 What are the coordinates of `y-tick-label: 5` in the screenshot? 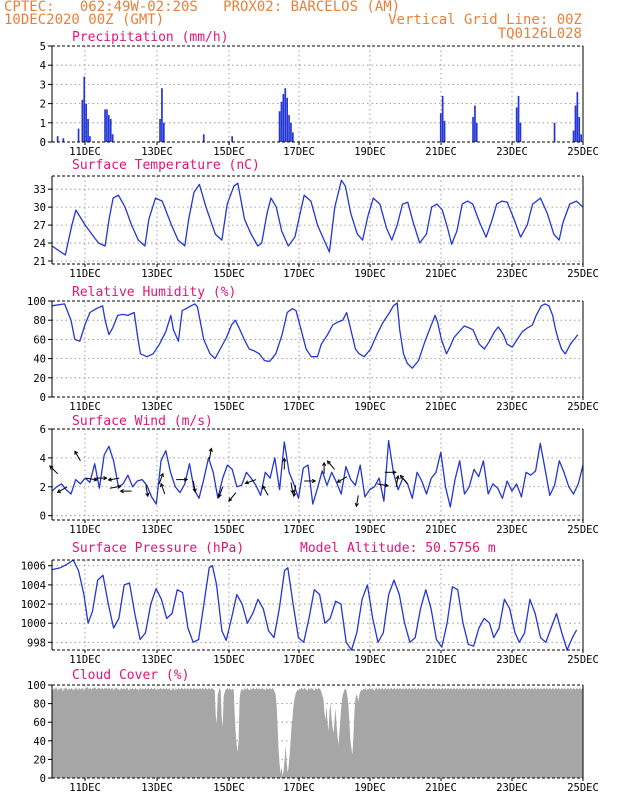 It's located at (43, 47).